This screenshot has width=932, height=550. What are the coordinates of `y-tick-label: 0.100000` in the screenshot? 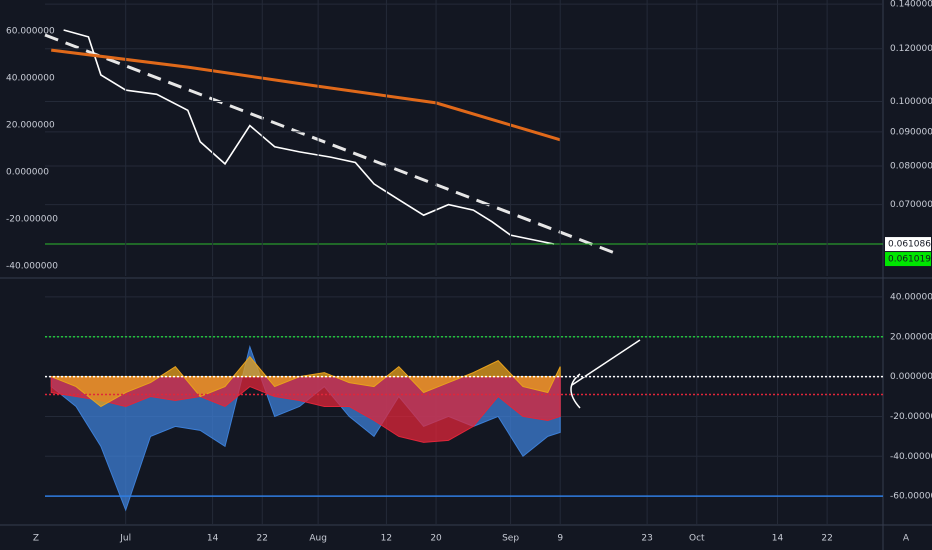 It's located at (911, 102).